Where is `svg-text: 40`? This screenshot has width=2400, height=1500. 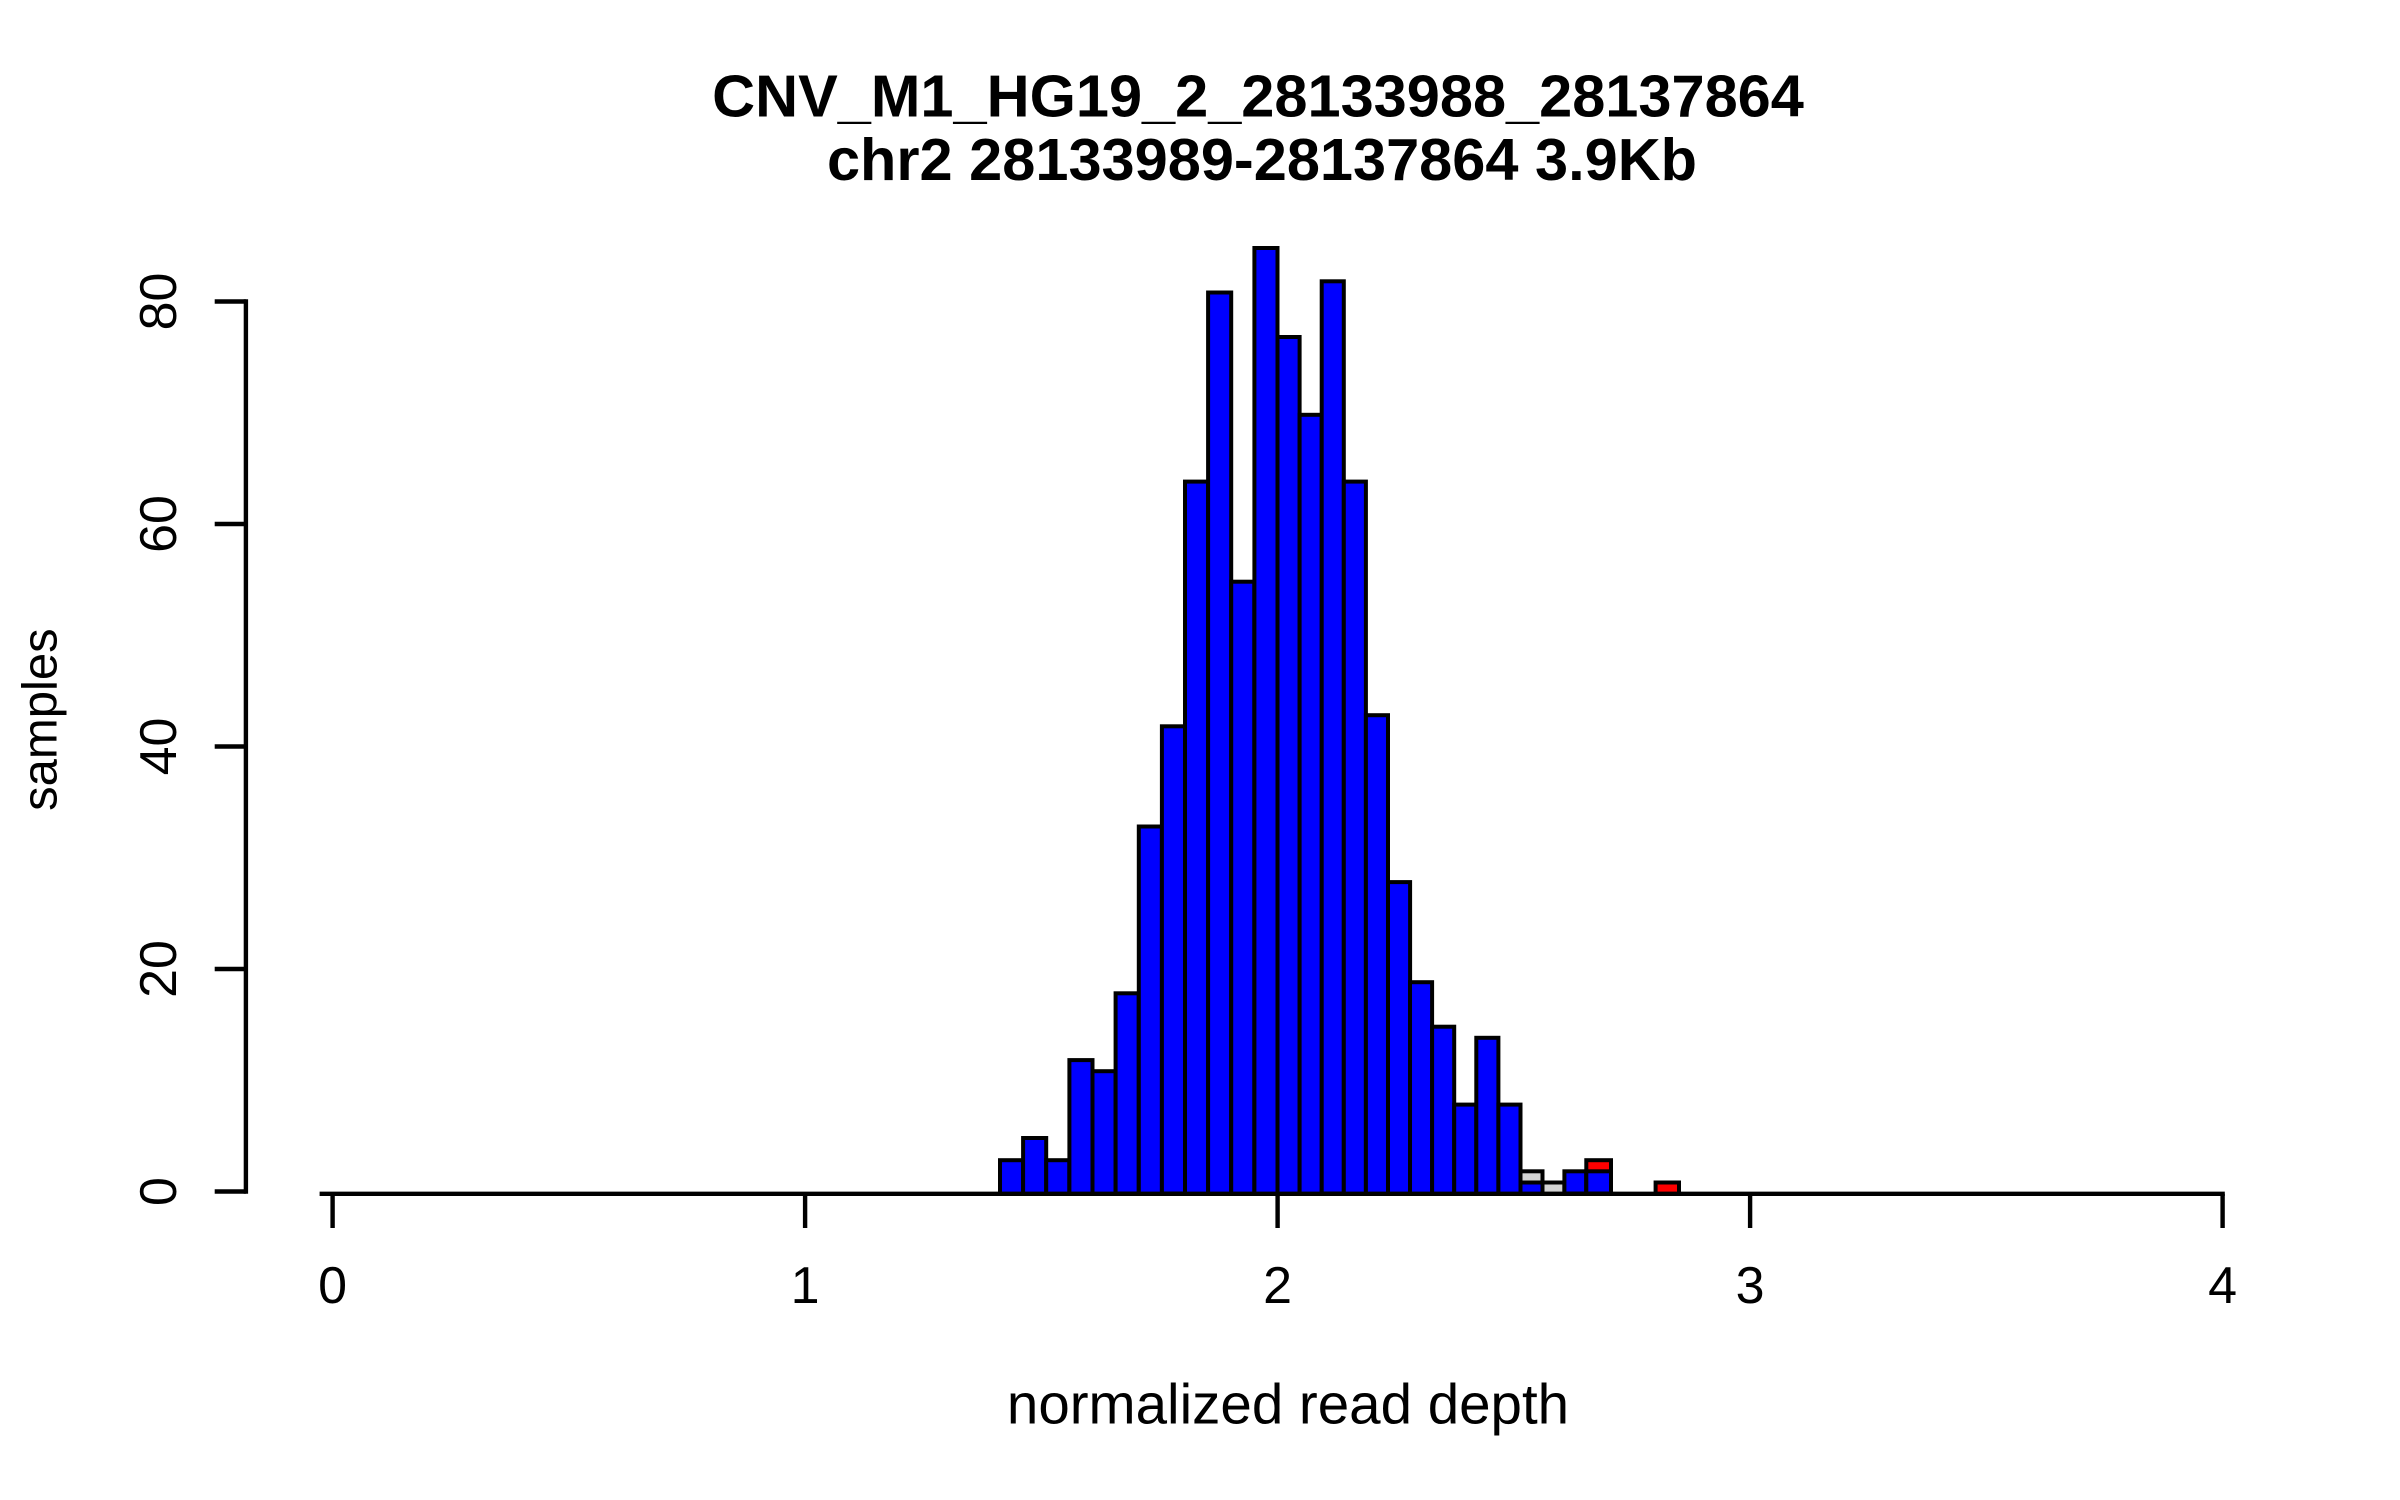 svg-text: 40 is located at coordinates (159, 747).